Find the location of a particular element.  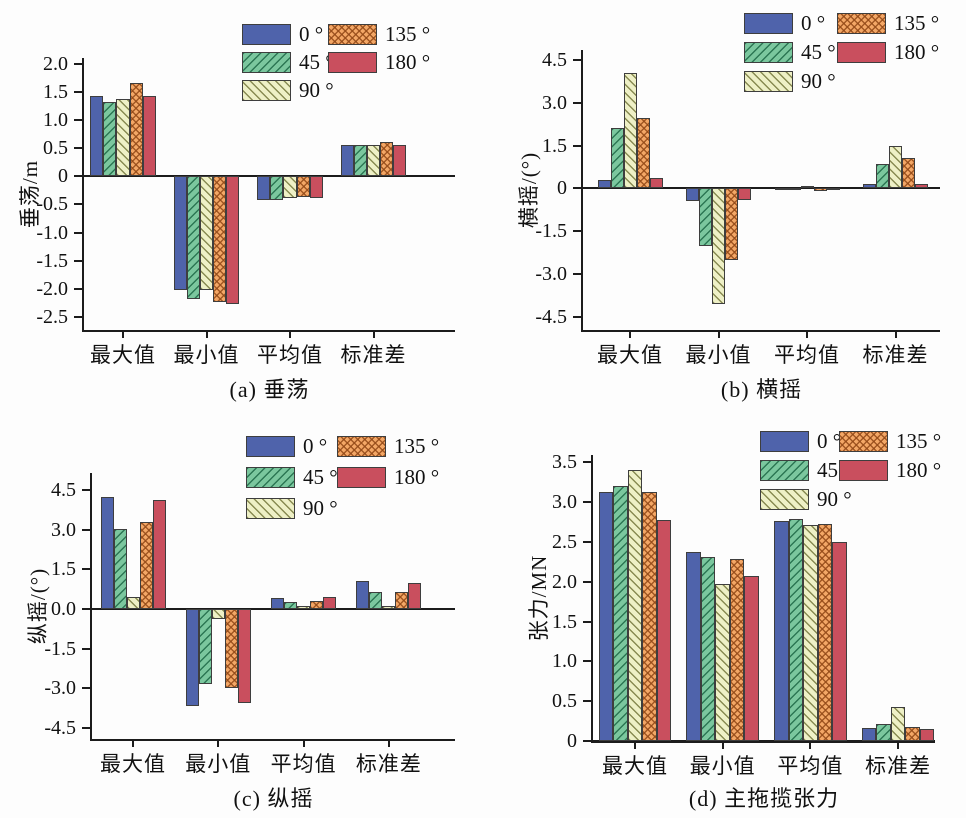

y-tick-label: -3.0 is located at coordinates (551, 274).